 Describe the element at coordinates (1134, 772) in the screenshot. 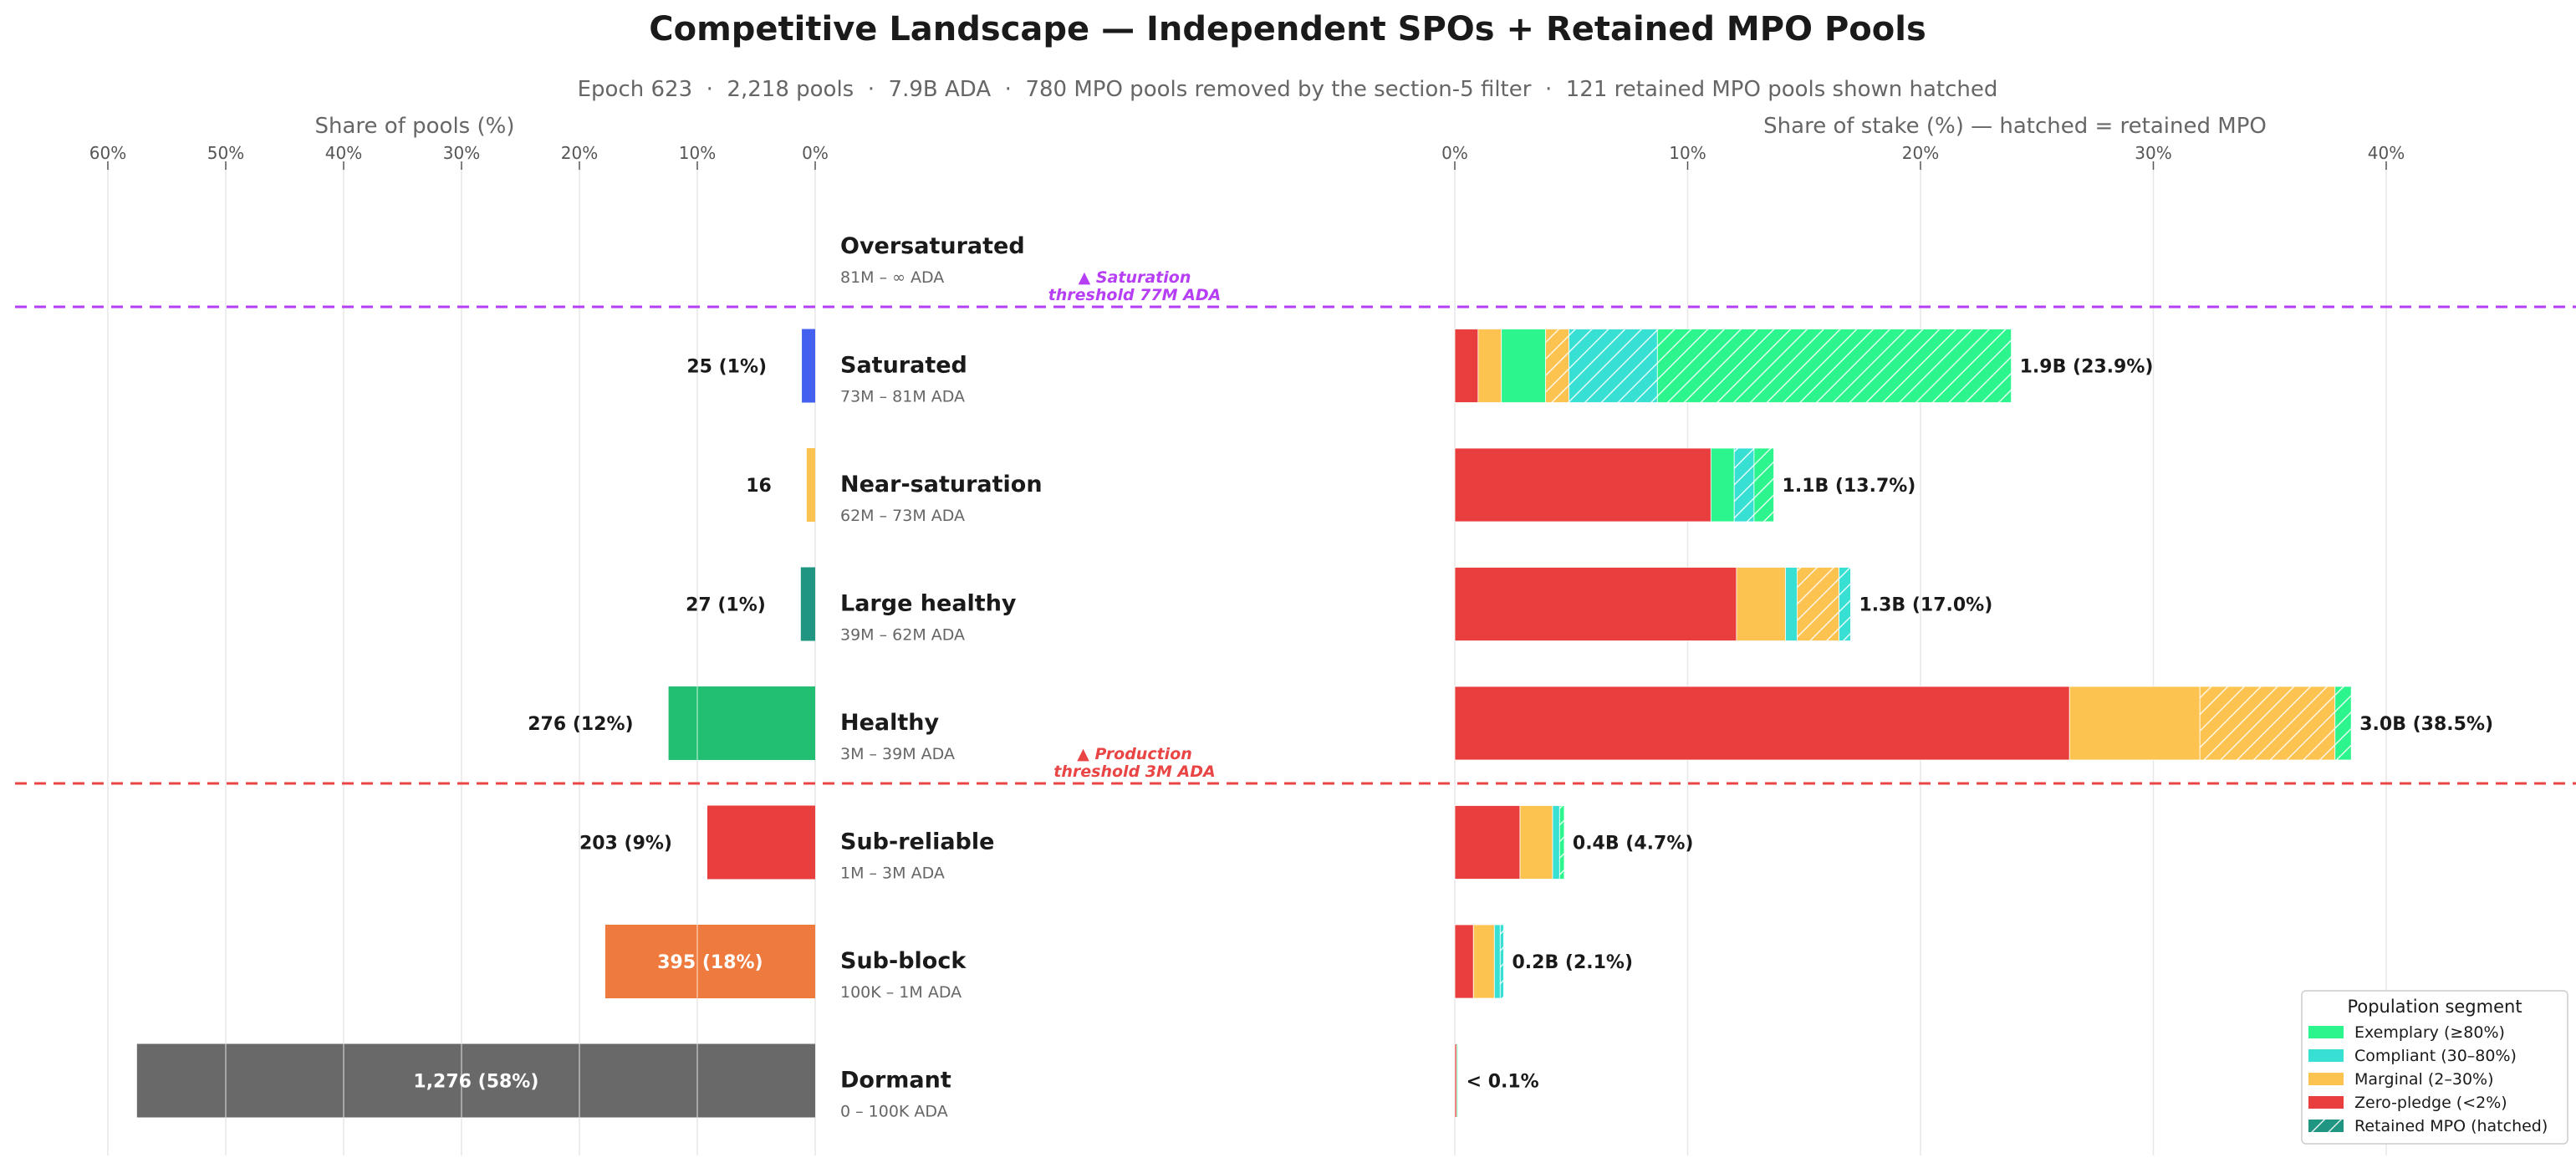

I see `threshold-label-line2: threshold 3M ADA` at that location.